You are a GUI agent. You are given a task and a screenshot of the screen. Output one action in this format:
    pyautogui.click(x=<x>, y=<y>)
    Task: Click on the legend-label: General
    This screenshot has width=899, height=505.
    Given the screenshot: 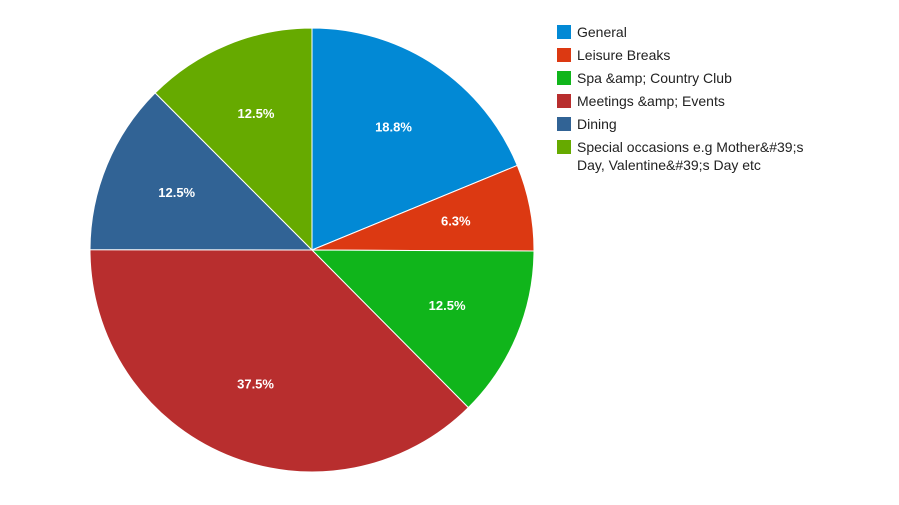 What is the action you would take?
    pyautogui.click(x=602, y=32)
    